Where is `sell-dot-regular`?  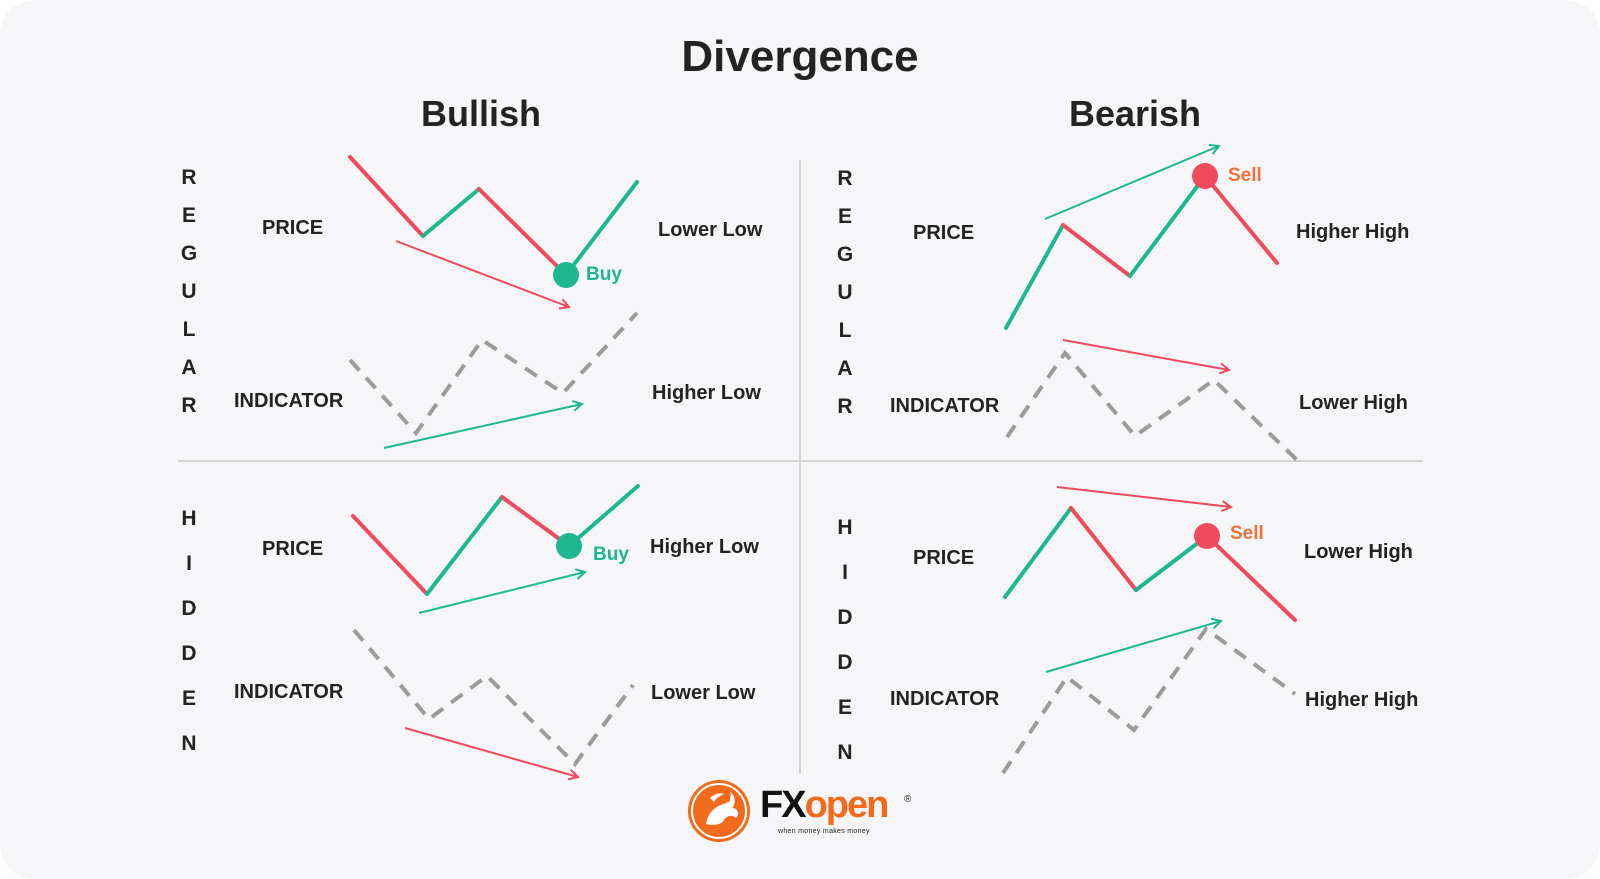
sell-dot-regular is located at coordinates (1205, 176).